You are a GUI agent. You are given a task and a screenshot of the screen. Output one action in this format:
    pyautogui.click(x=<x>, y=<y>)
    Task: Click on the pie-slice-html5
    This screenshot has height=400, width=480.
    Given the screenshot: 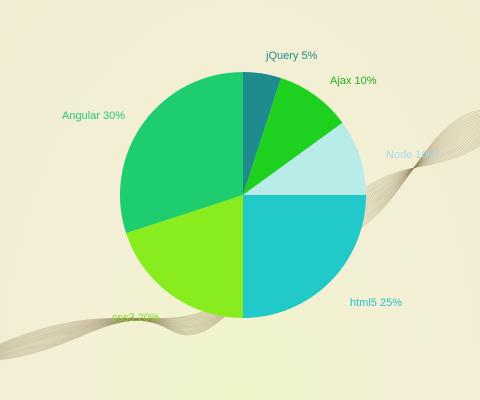 What is the action you would take?
    pyautogui.click(x=304, y=256)
    